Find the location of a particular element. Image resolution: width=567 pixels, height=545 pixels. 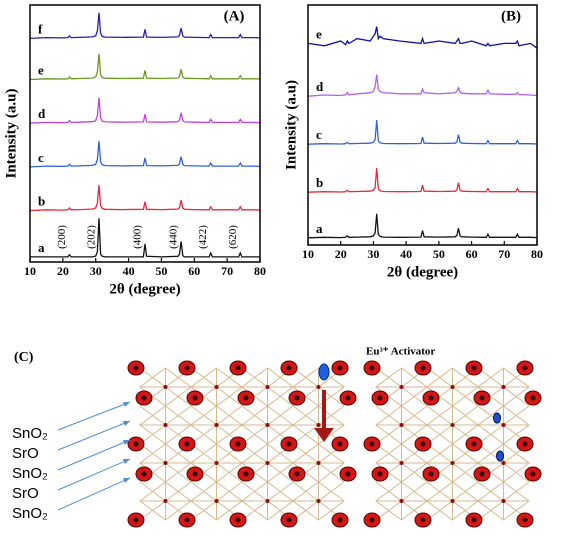

peak-label: (620) is located at coordinates (233, 237).